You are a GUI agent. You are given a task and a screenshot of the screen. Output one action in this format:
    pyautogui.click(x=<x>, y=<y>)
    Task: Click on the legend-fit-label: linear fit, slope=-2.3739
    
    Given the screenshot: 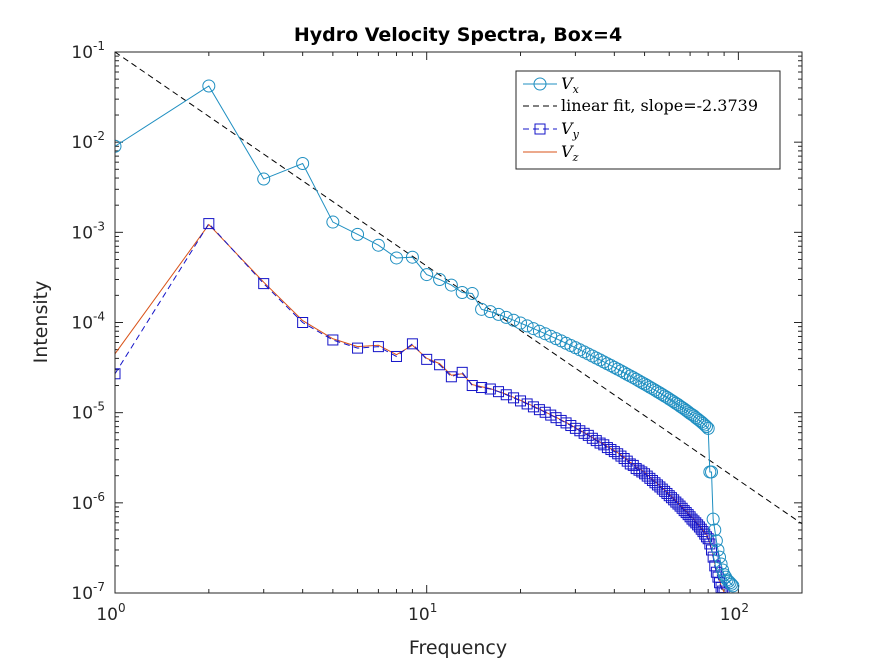 What is the action you would take?
    pyautogui.click(x=659, y=105)
    